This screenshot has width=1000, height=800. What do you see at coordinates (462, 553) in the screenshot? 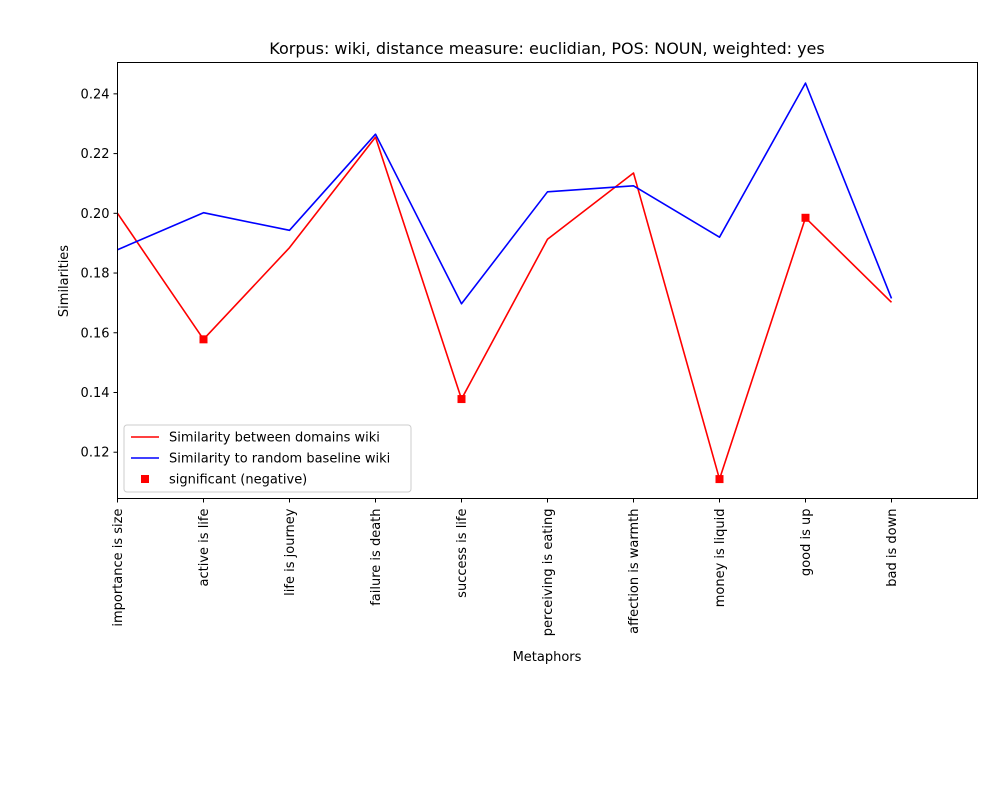
I see `x-tick-label: success is life` at bounding box center [462, 553].